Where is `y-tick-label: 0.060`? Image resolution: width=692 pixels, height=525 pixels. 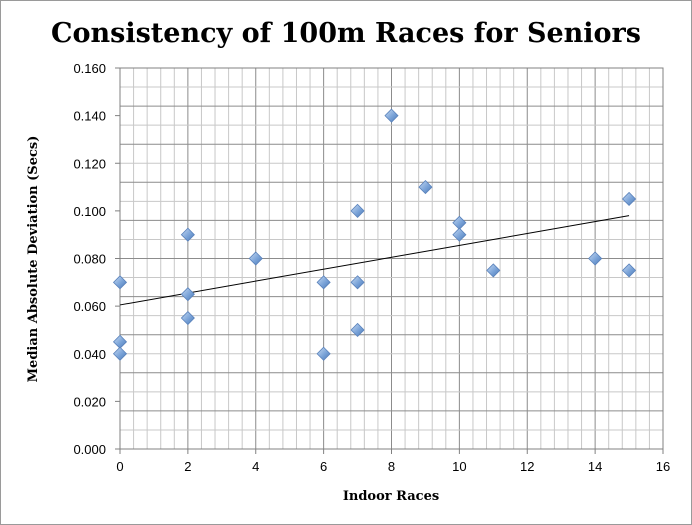
y-tick-label: 0.060 is located at coordinates (89, 306).